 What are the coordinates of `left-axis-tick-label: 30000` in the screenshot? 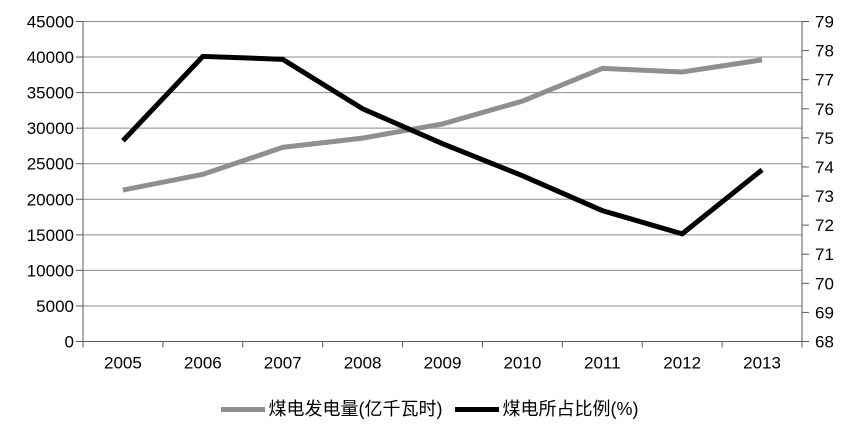 It's located at (50, 128).